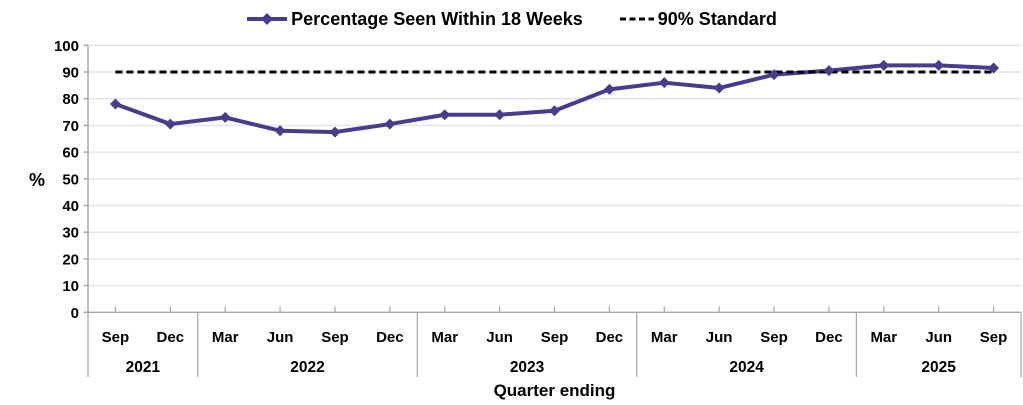 This screenshot has height=405, width=1023. What do you see at coordinates (717, 18) in the screenshot?
I see `legend-label: 90% Standard` at bounding box center [717, 18].